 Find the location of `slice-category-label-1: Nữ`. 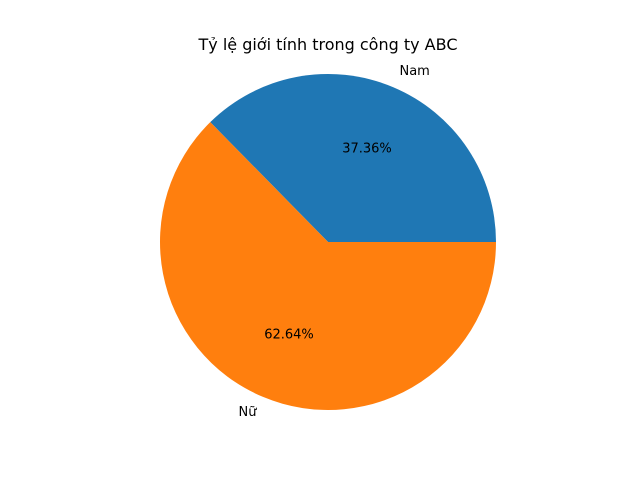

slice-category-label-1: Nữ is located at coordinates (248, 412).